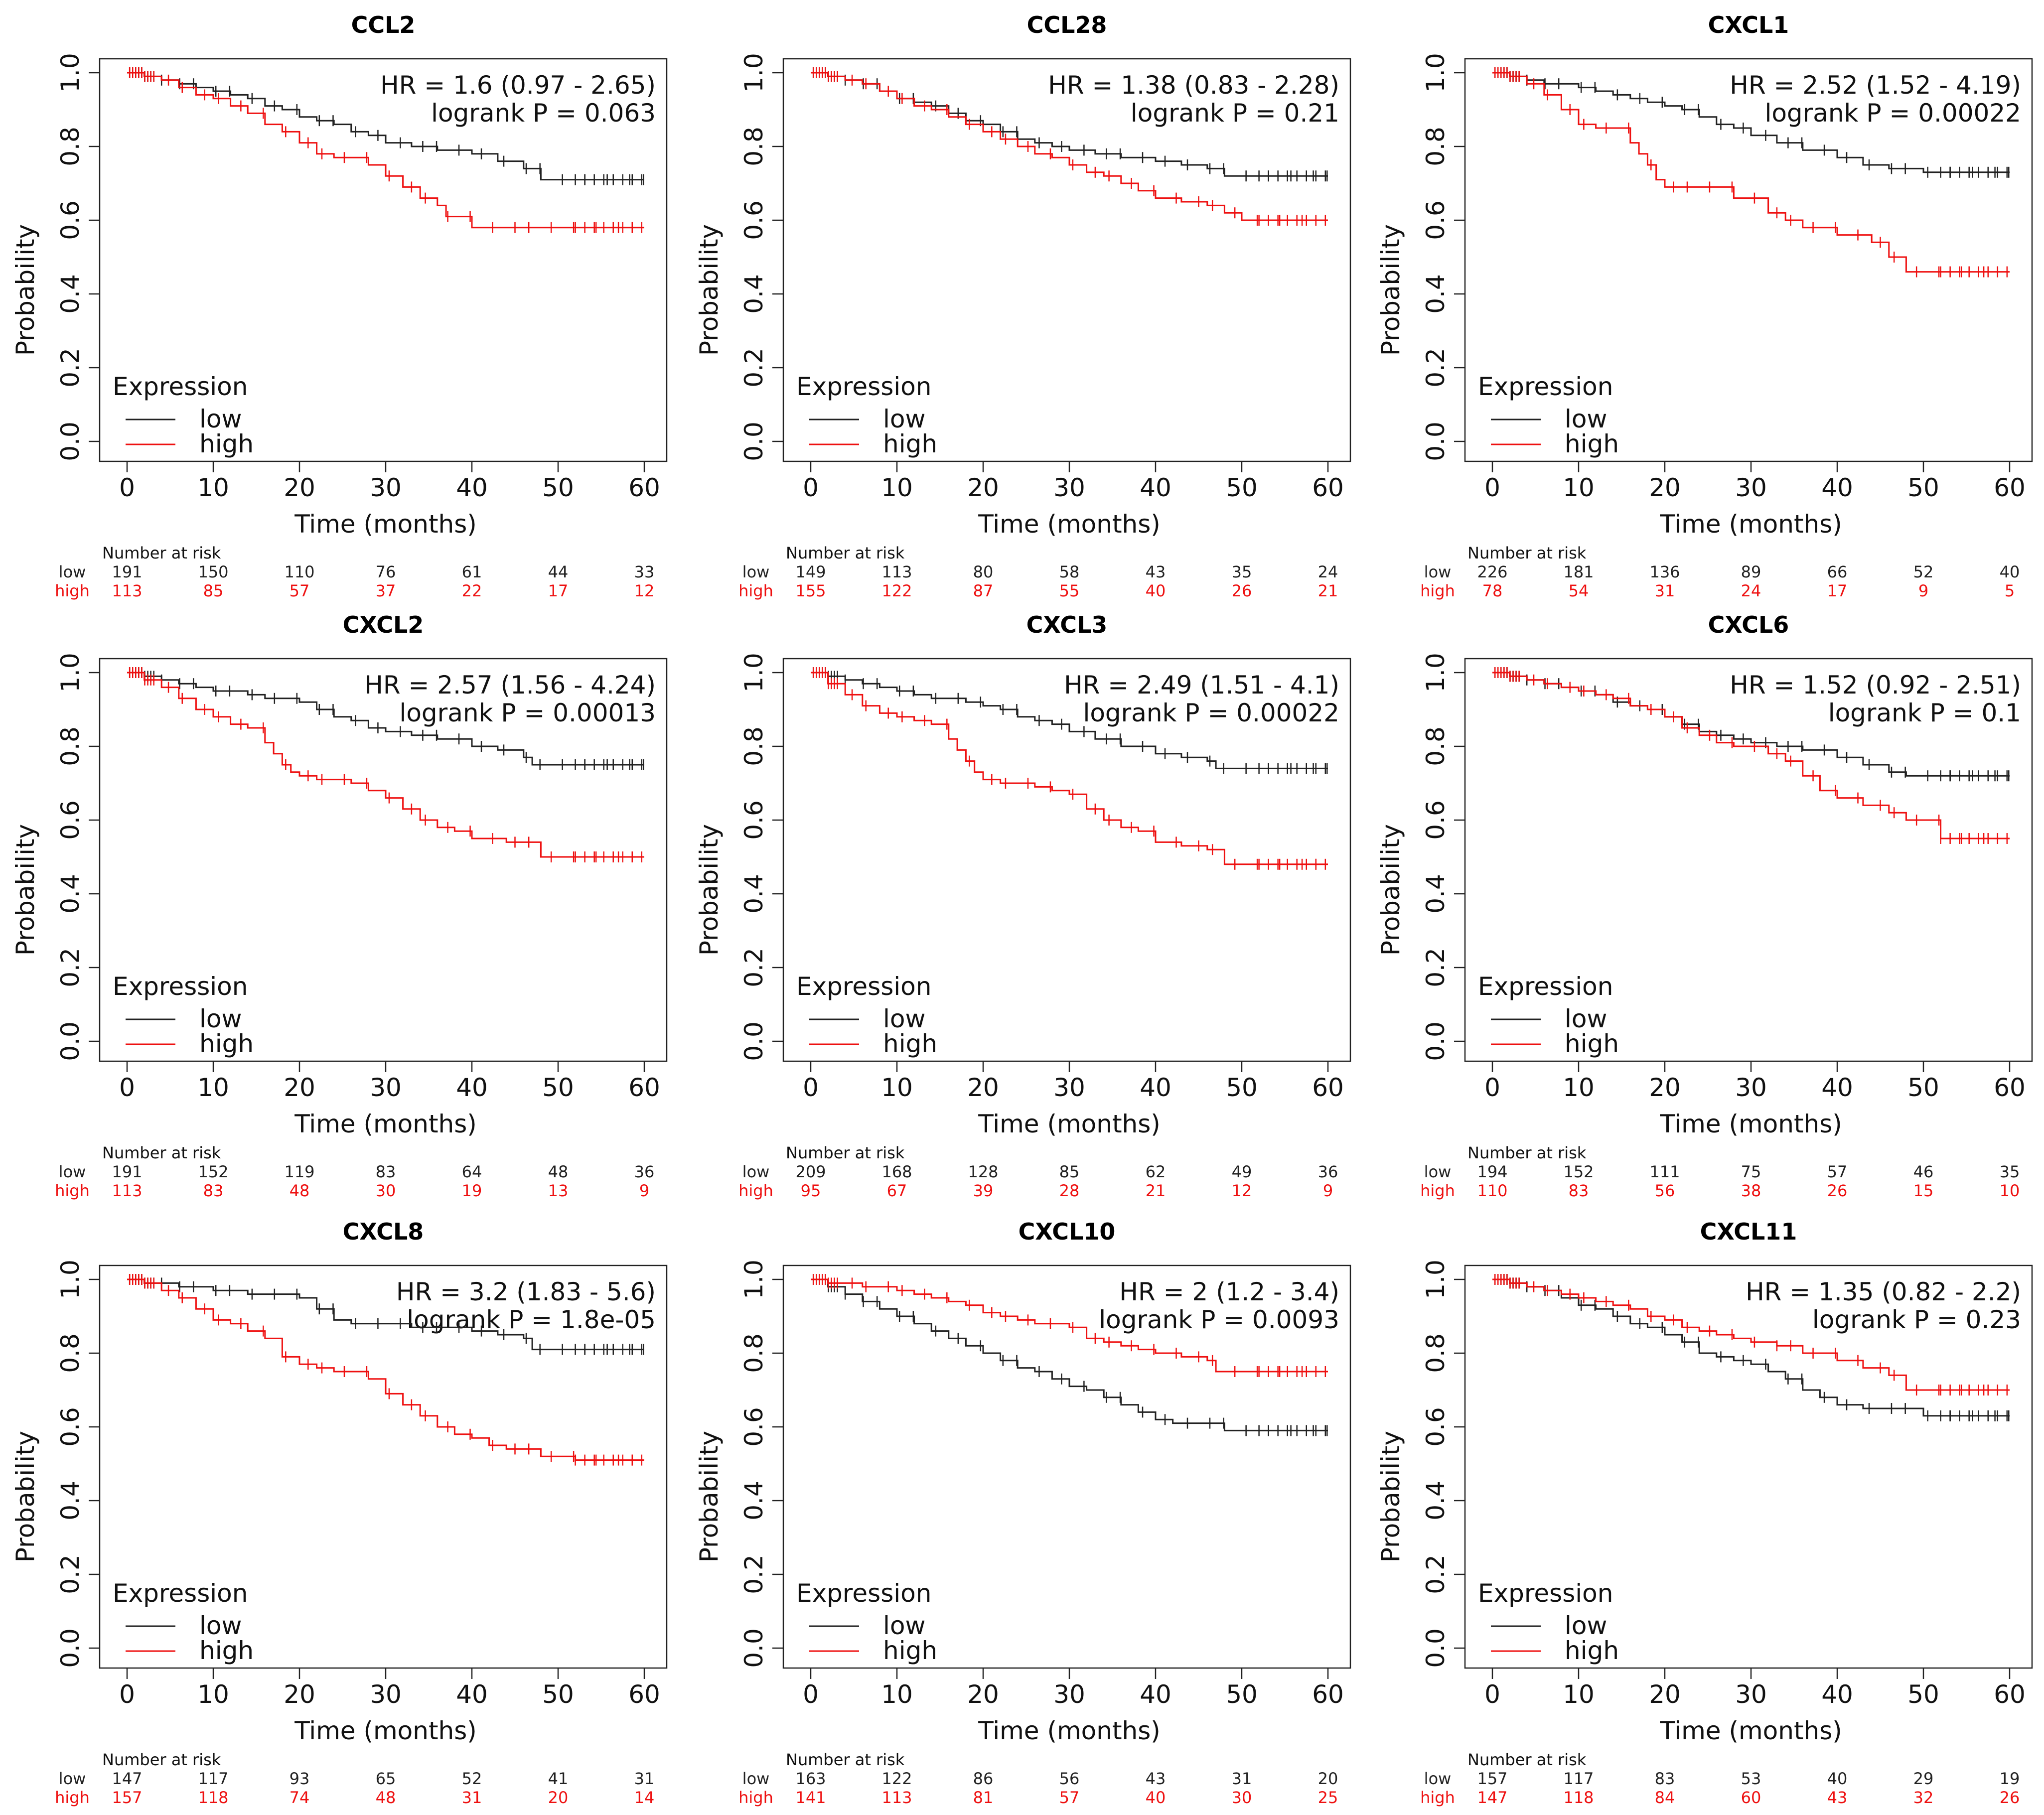  What do you see at coordinates (1923, 1190) in the screenshot?
I see `risk-count-high: 15` at bounding box center [1923, 1190].